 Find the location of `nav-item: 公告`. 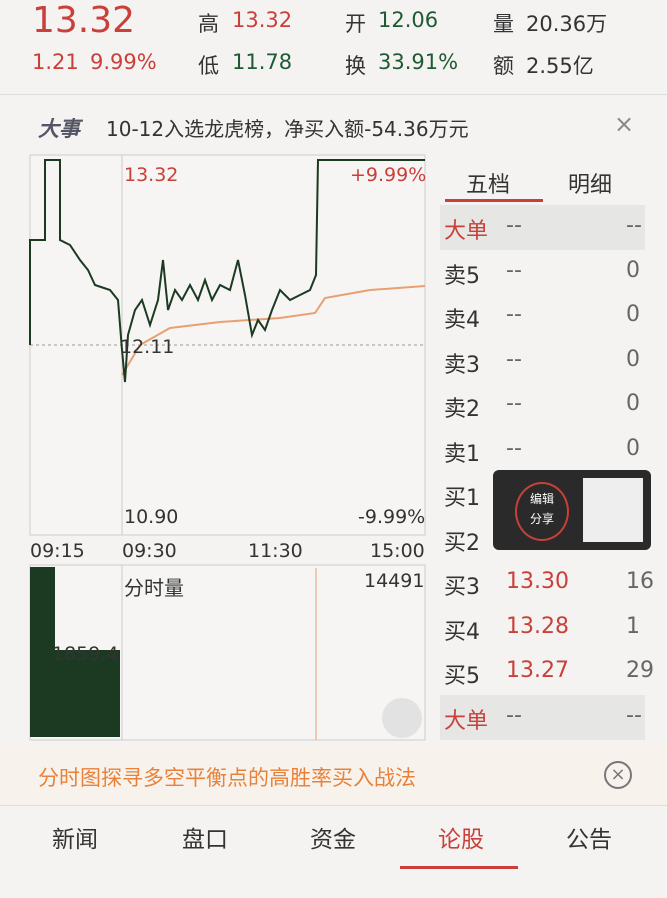

nav-item: 公告 is located at coordinates (589, 840).